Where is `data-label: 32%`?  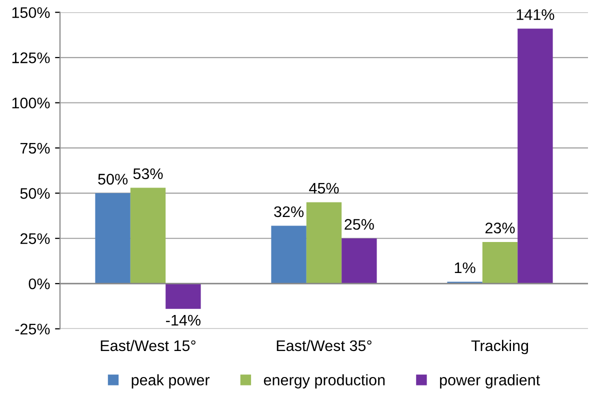
data-label: 32% is located at coordinates (289, 212).